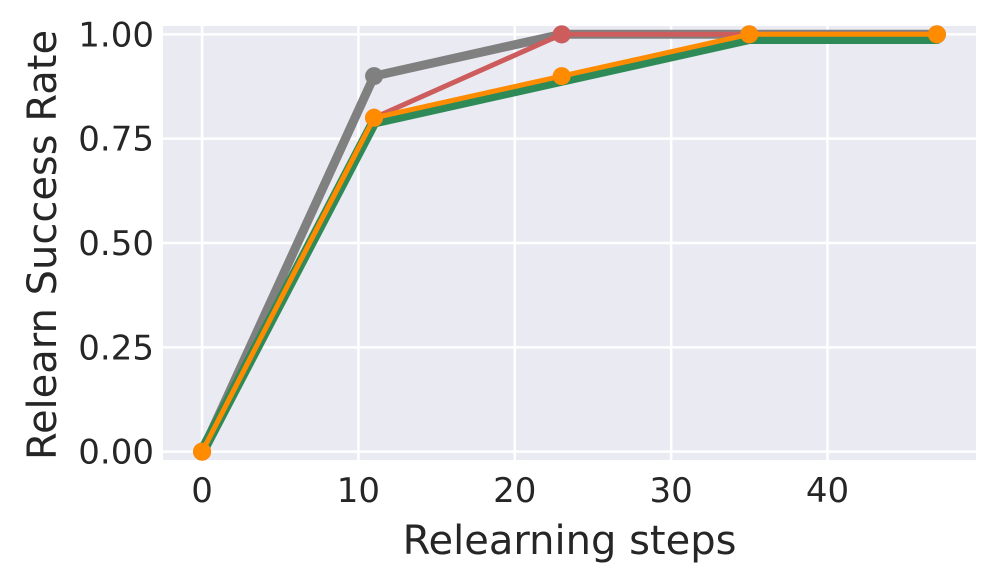 This screenshot has height=584, width=996. I want to click on y-axis-title: Relearn Success Rate, so click(43, 245).